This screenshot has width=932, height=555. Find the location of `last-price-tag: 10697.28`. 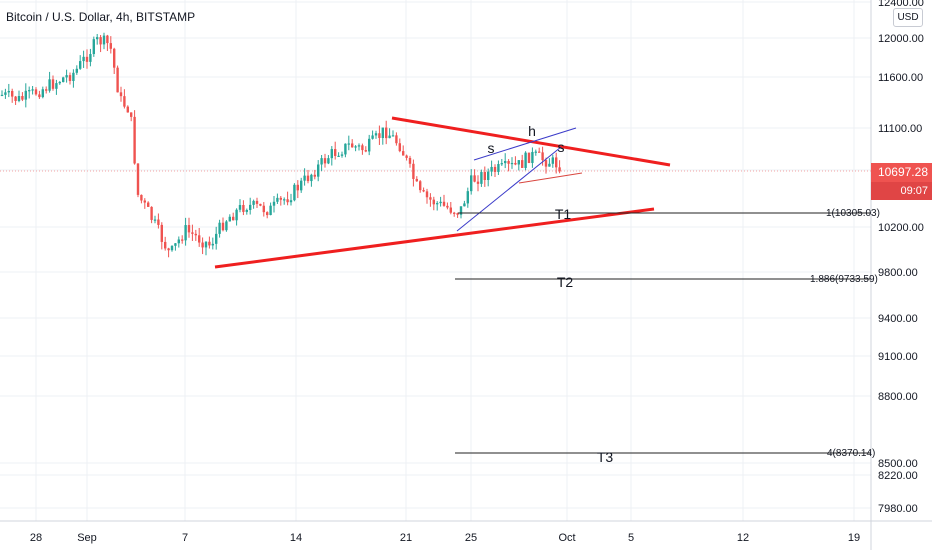

last-price-tag: 10697.28 is located at coordinates (901, 172).